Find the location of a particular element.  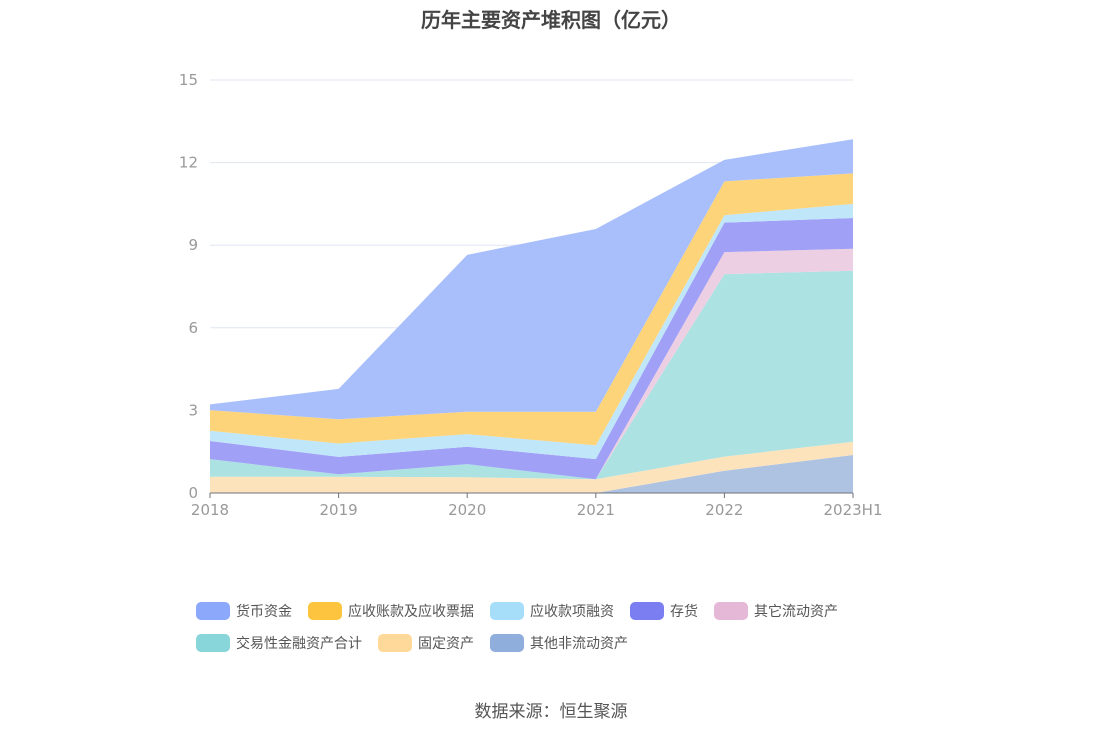

x-tick-label: 2022 is located at coordinates (724, 510).